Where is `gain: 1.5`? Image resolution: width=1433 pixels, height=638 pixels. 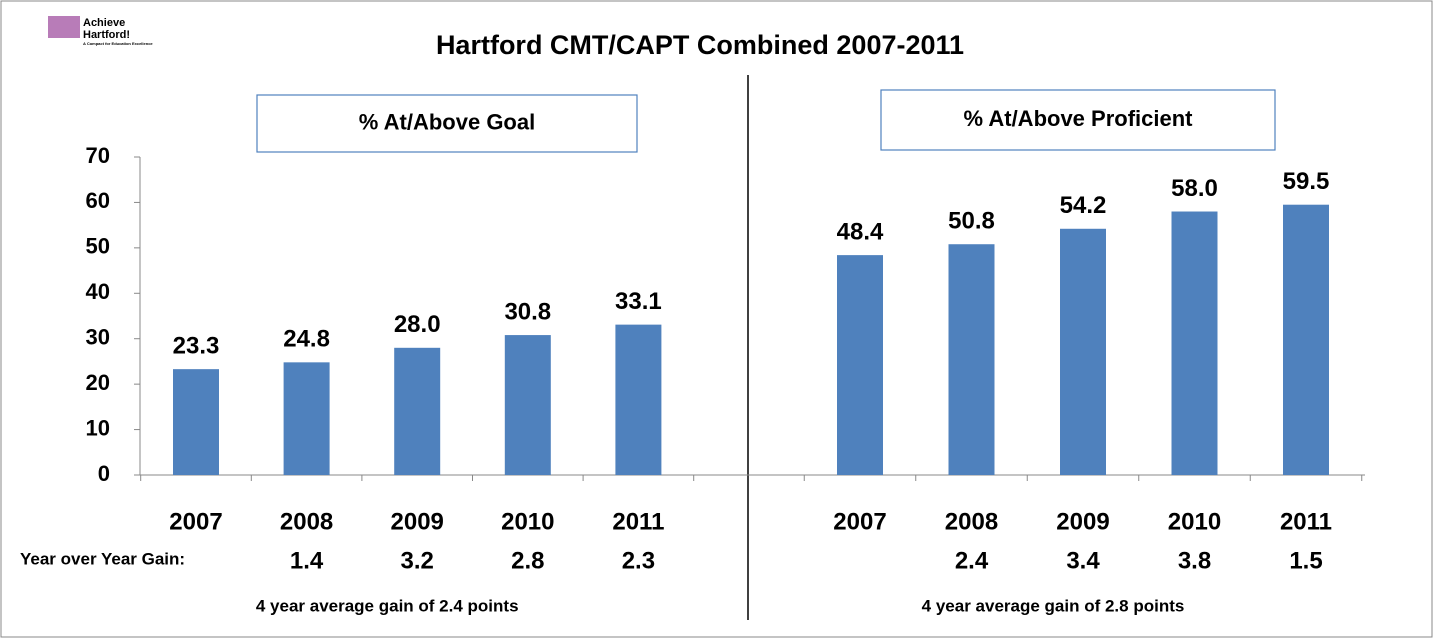
gain: 1.5 is located at coordinates (1305, 560).